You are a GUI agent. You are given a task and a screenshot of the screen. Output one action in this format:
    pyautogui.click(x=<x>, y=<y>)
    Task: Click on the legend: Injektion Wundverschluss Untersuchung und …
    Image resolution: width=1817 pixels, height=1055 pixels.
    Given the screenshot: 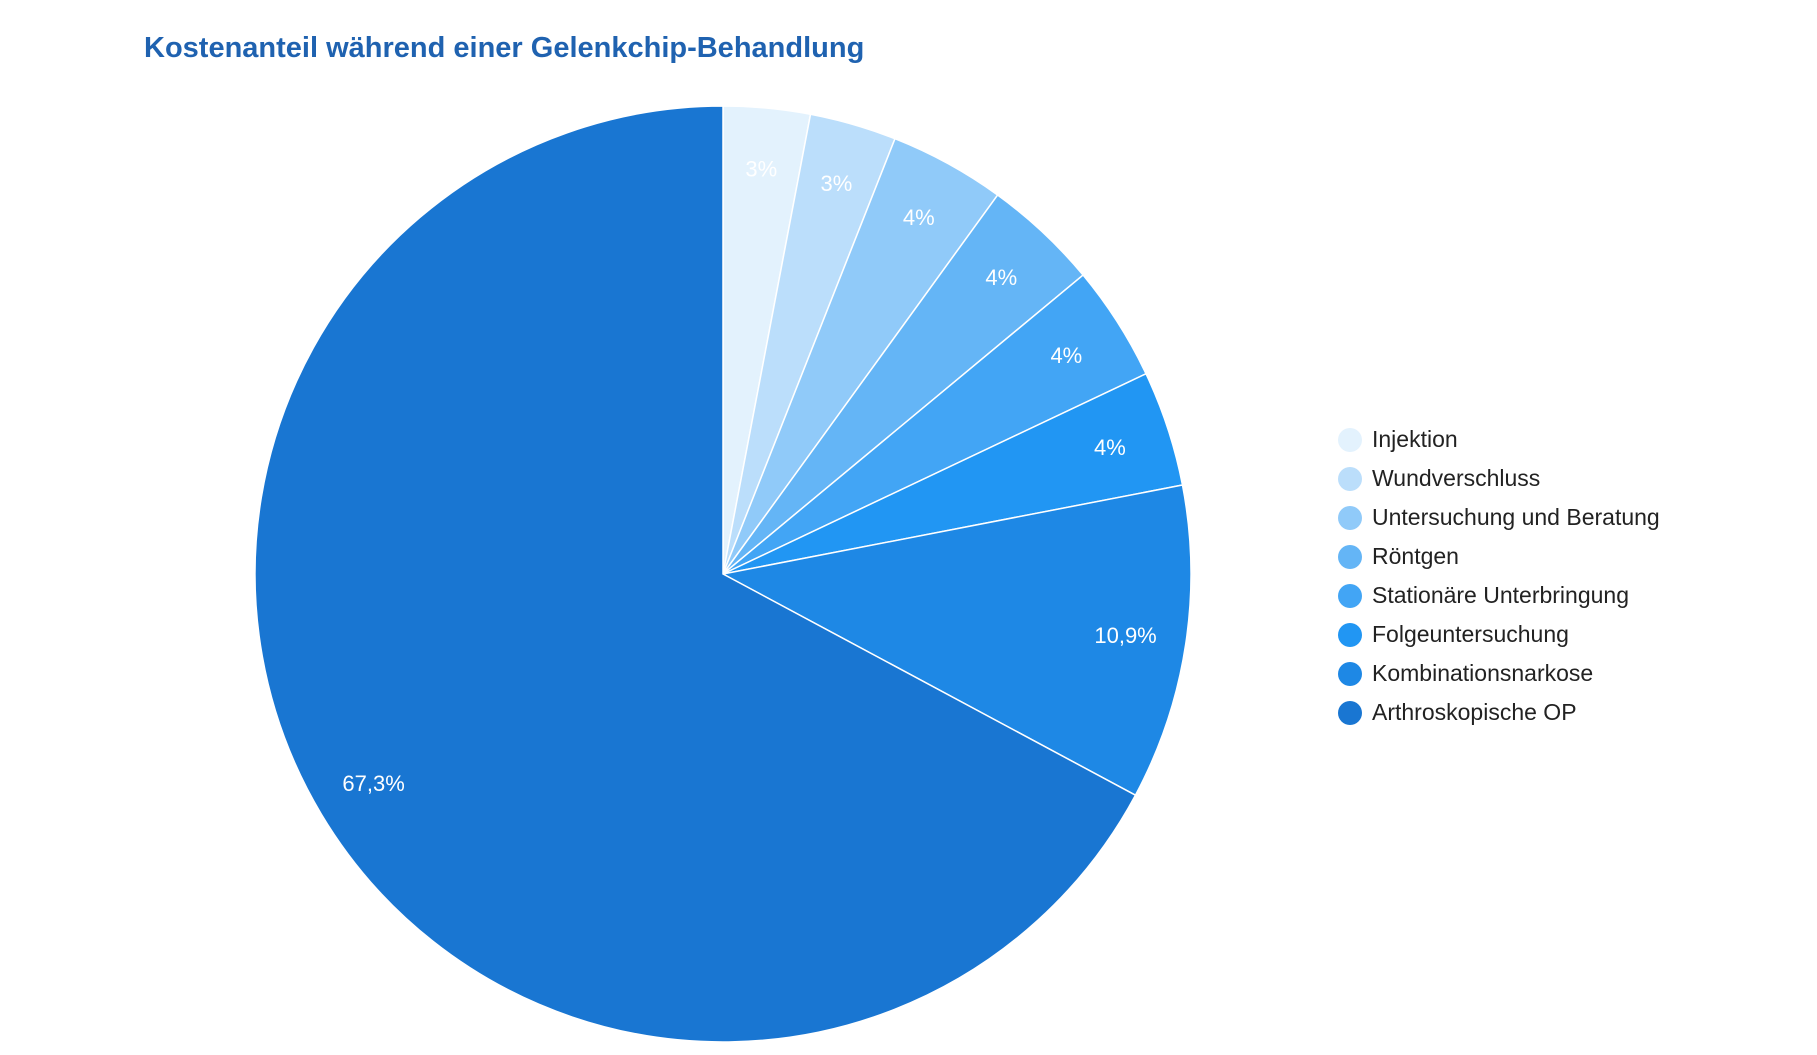 What is the action you would take?
    pyautogui.click(x=1499, y=576)
    